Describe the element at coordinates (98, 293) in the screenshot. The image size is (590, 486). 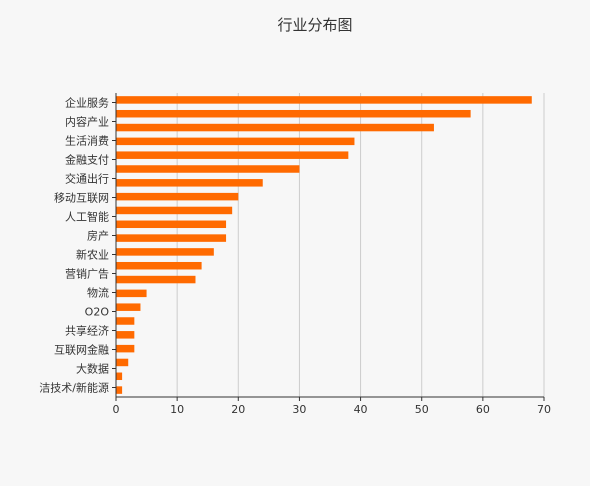
I see `y-tick-label: 物流` at that location.